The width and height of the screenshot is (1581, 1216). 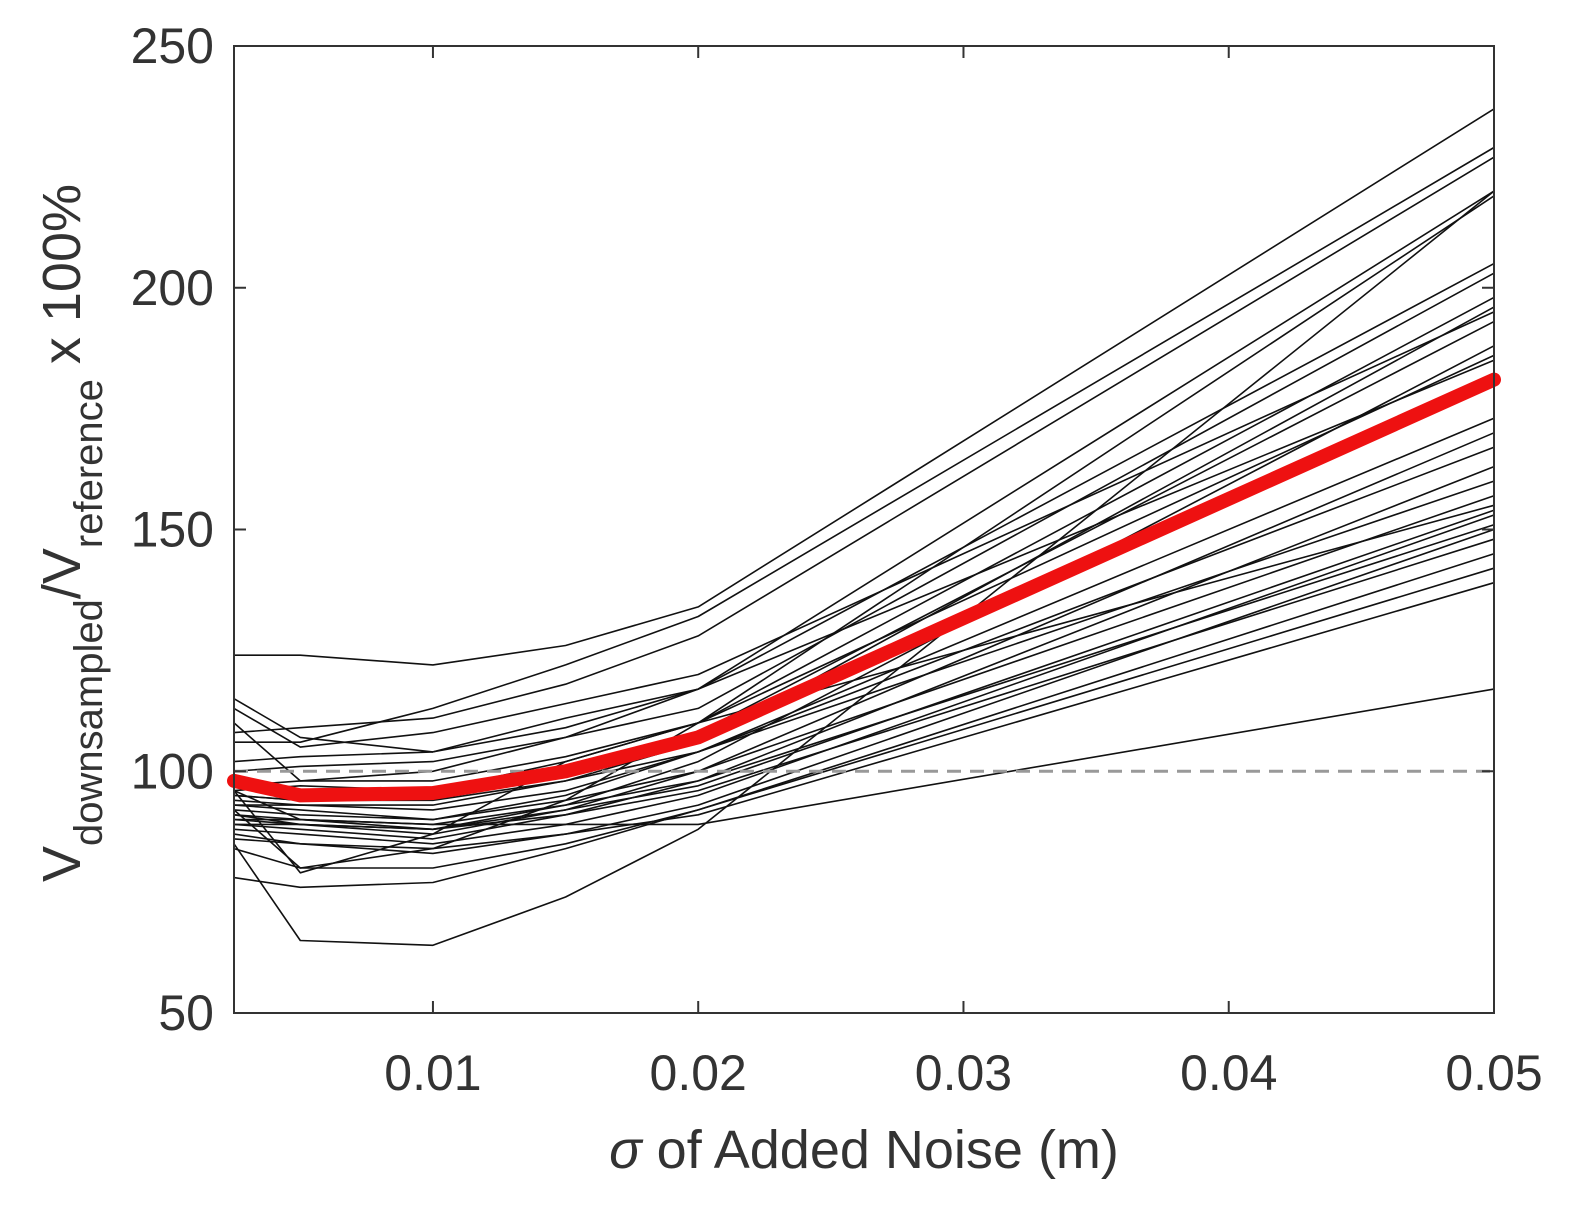 I want to click on y-tick-label: 100, so click(x=172, y=771).